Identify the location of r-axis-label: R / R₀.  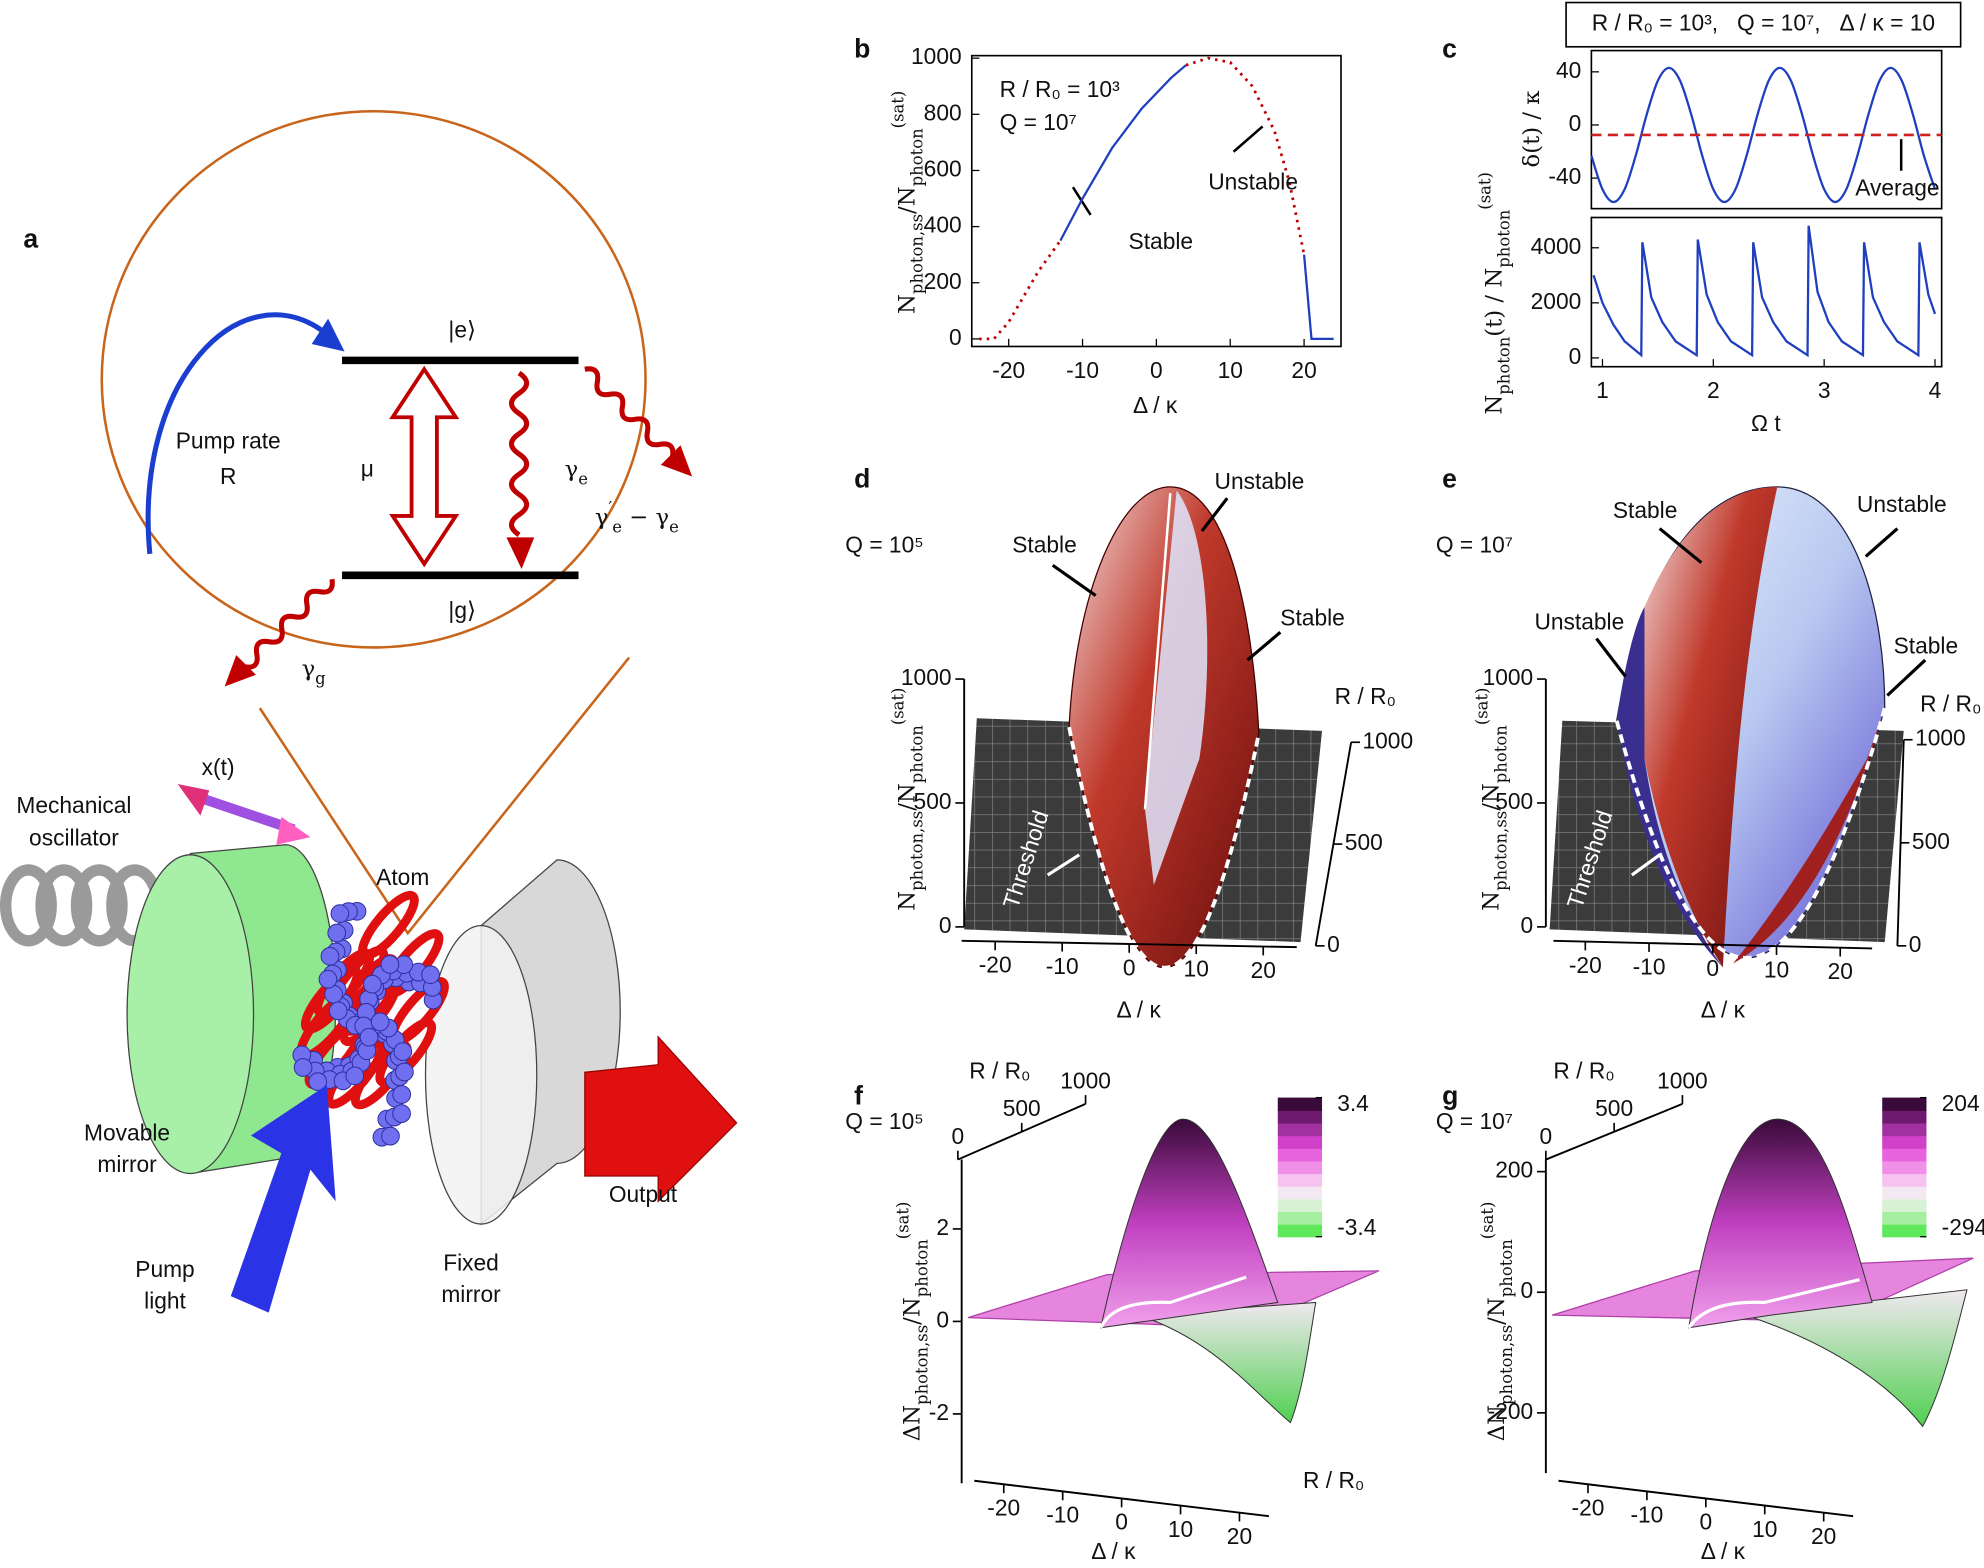
(999, 1070).